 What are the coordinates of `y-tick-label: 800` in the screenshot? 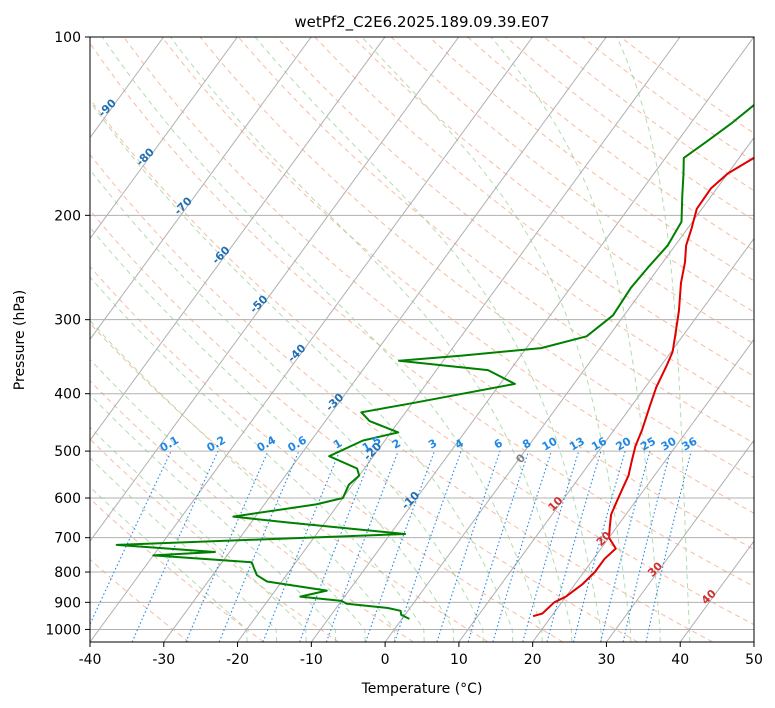 It's located at (67, 573).